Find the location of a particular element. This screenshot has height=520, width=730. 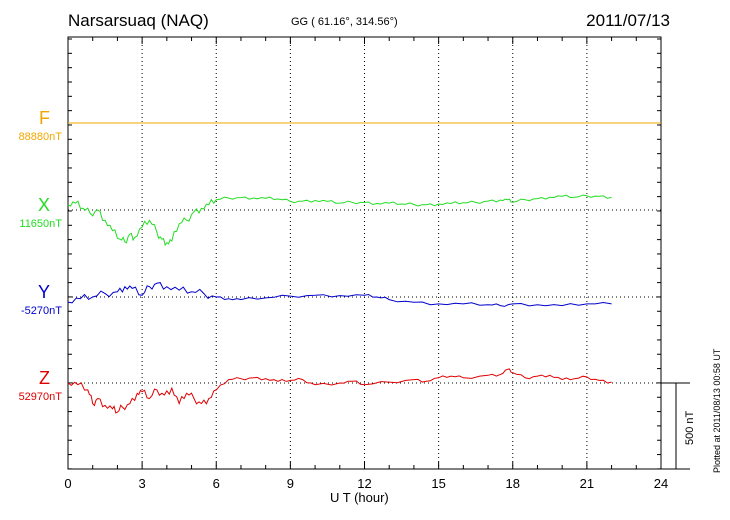

baseline-label-z: 52970nT is located at coordinates (40, 397).